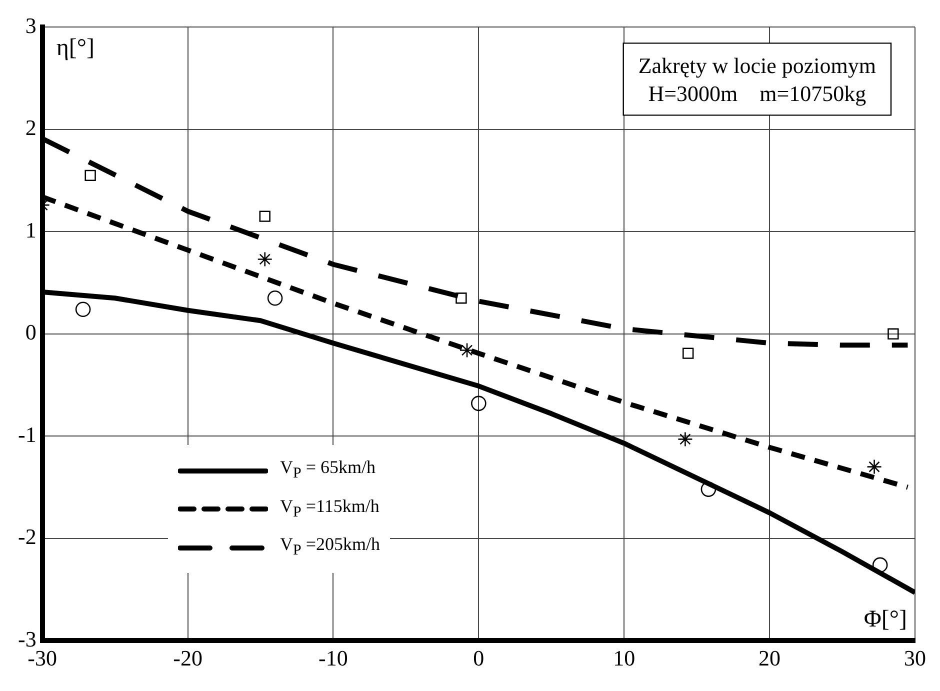 The image size is (940, 691). What do you see at coordinates (769, 658) in the screenshot?
I see `x-tick-label: 20` at bounding box center [769, 658].